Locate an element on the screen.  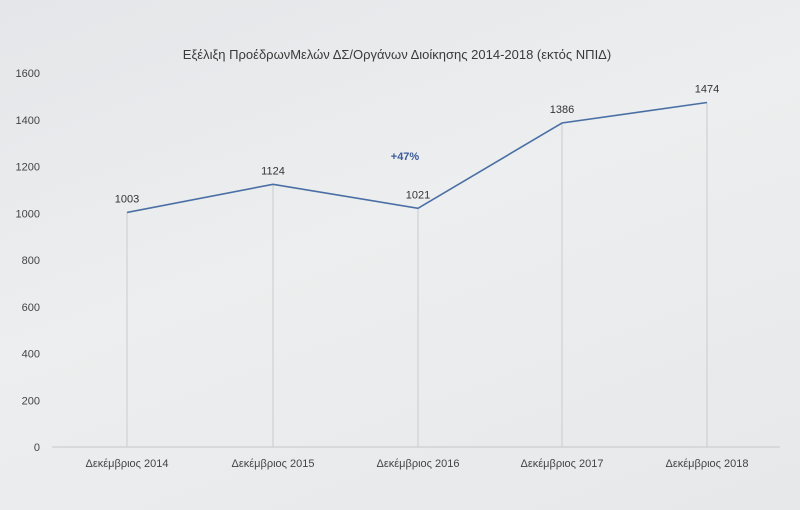
y-tick-label: 600 is located at coordinates (31, 308).